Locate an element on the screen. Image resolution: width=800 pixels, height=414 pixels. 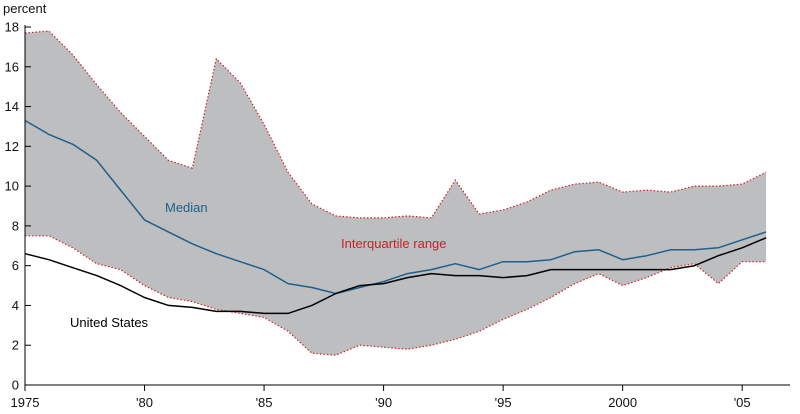
annotations-layer: Median Interquartile range United States is located at coordinates (258, 265).